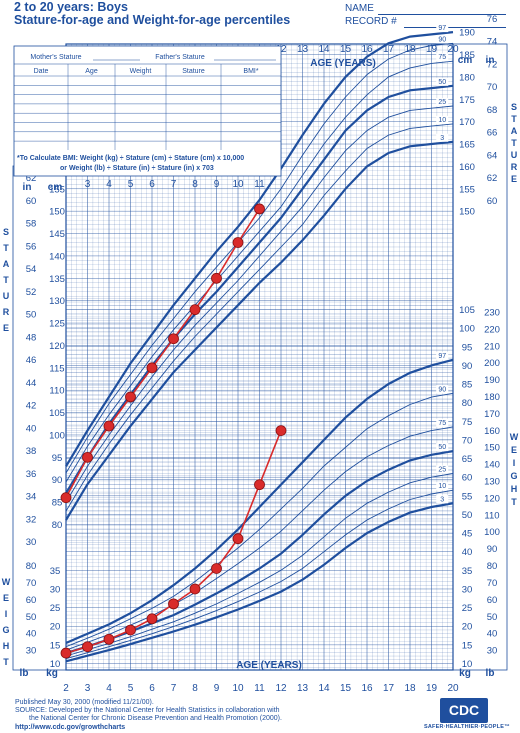 Image resolution: width=520 pixels, height=733 pixels. What do you see at coordinates (31, 315) in the screenshot?
I see `stature-in-tick: 50` at bounding box center [31, 315].